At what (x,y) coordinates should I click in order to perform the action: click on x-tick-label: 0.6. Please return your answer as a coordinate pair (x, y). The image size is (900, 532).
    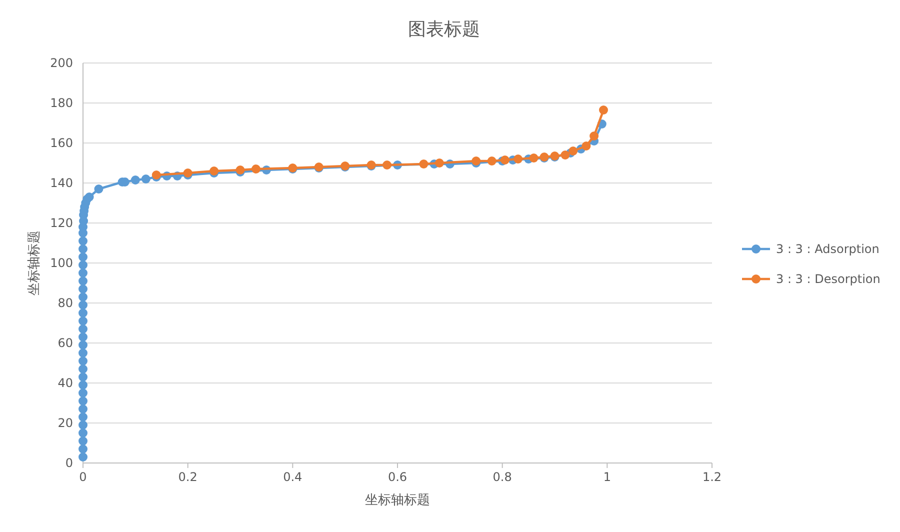
    Looking at the image, I should click on (398, 477).